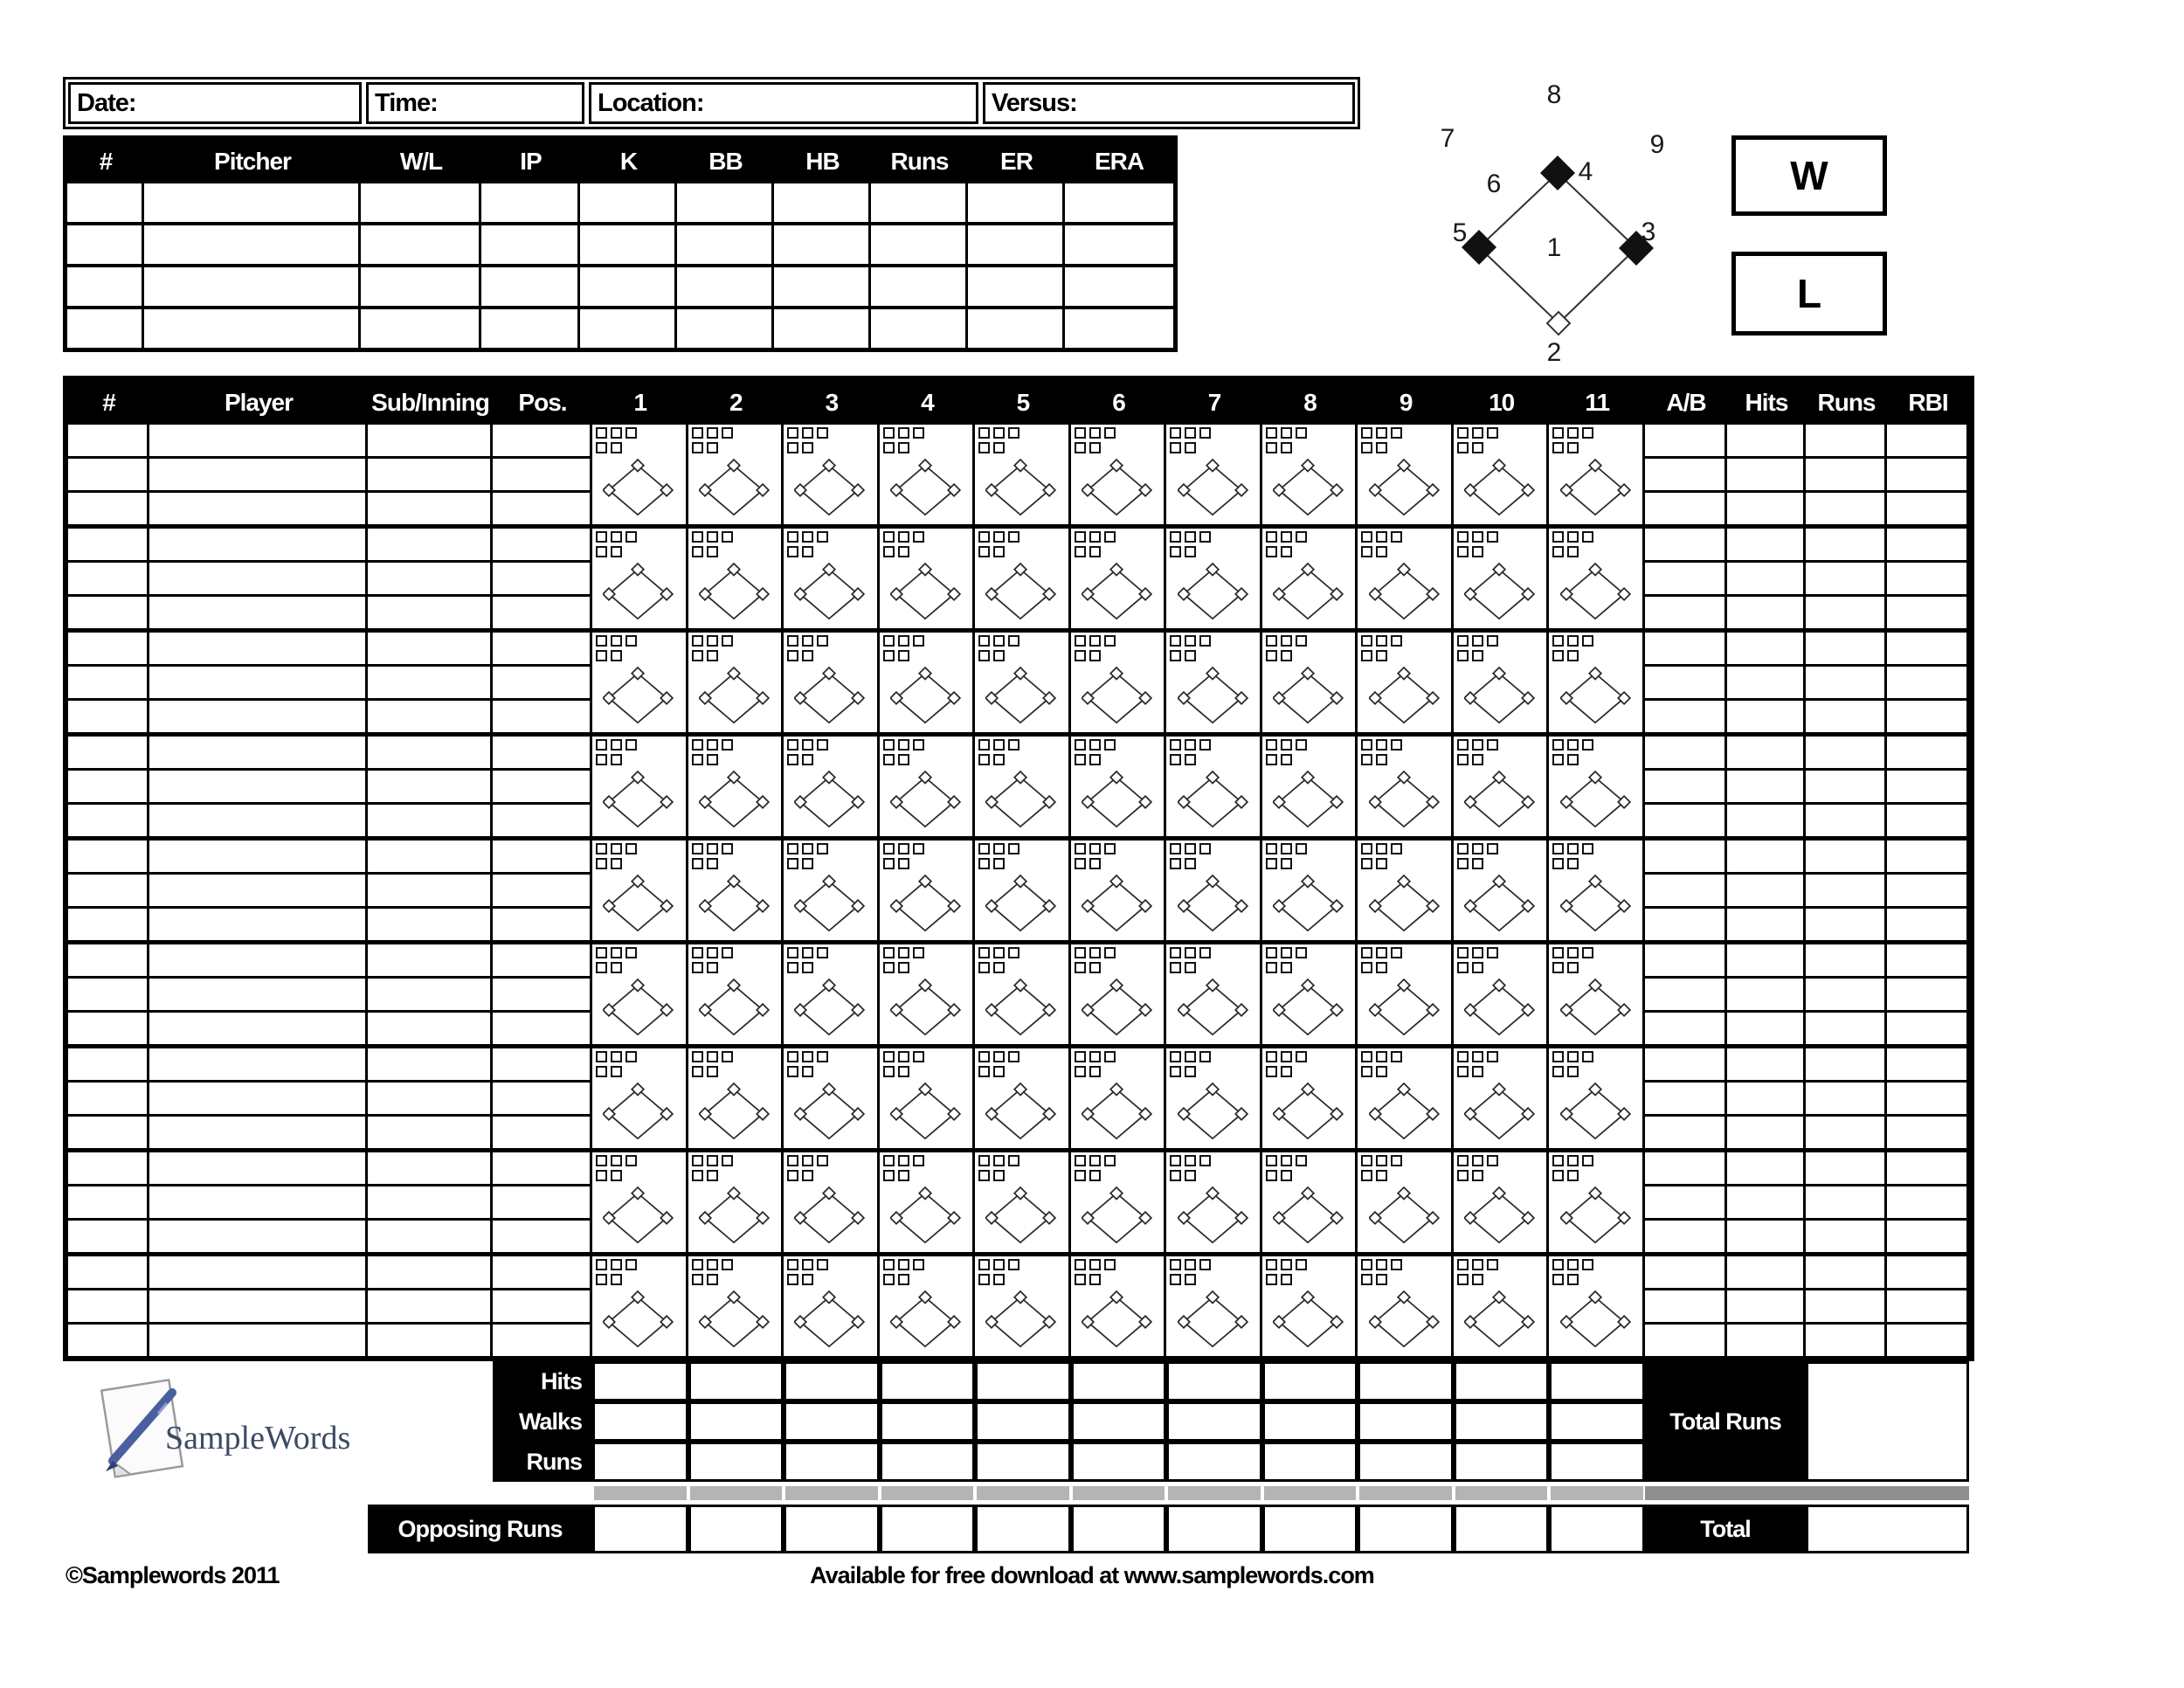  Describe the element at coordinates (421, 244) in the screenshot. I see `pitcher-cell-w-l` at that location.